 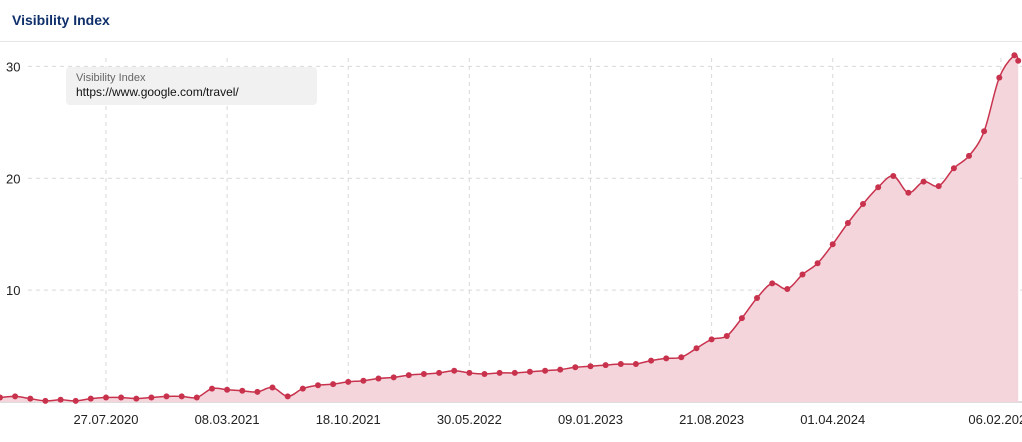 I want to click on y-axis: 10 20 30, so click(x=13, y=178).